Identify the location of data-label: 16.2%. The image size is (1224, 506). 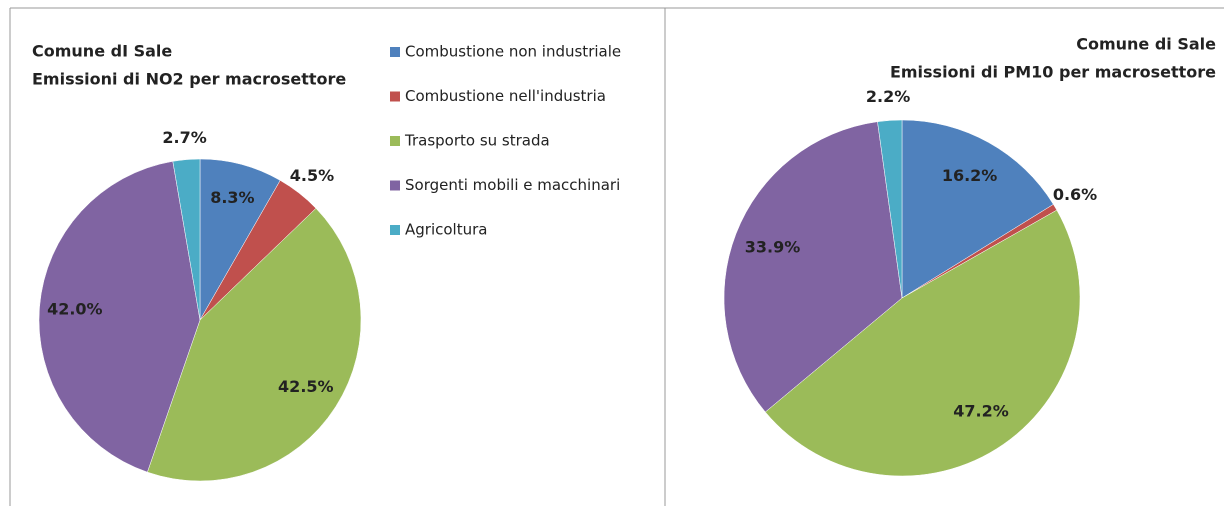
(970, 175).